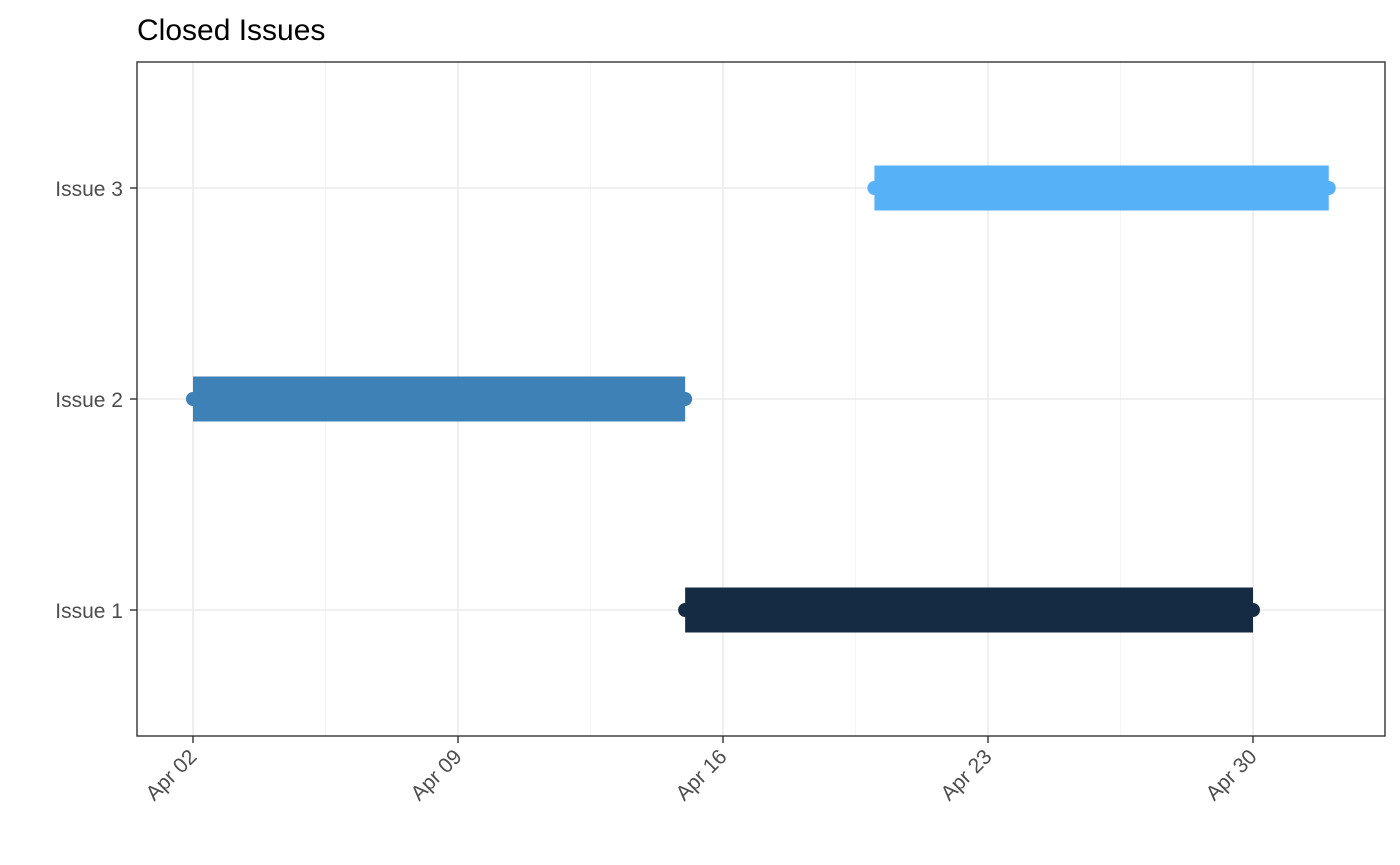 The image size is (1400, 865). Describe the element at coordinates (89, 611) in the screenshot. I see `y-tick-label-issue-1: Issue 1` at that location.